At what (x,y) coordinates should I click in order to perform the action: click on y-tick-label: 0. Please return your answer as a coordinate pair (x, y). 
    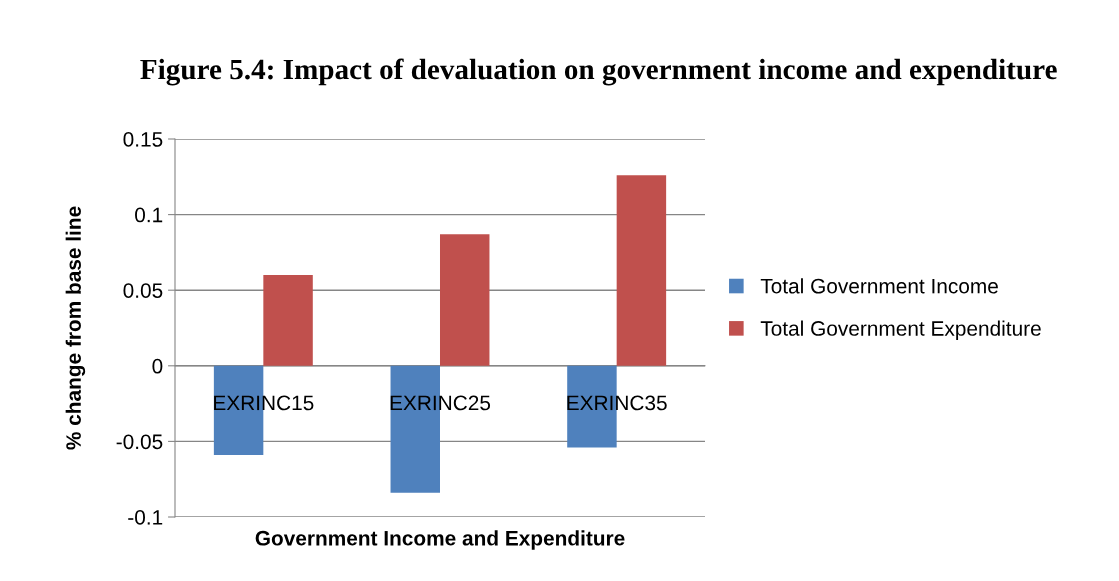
    Looking at the image, I should click on (157, 366).